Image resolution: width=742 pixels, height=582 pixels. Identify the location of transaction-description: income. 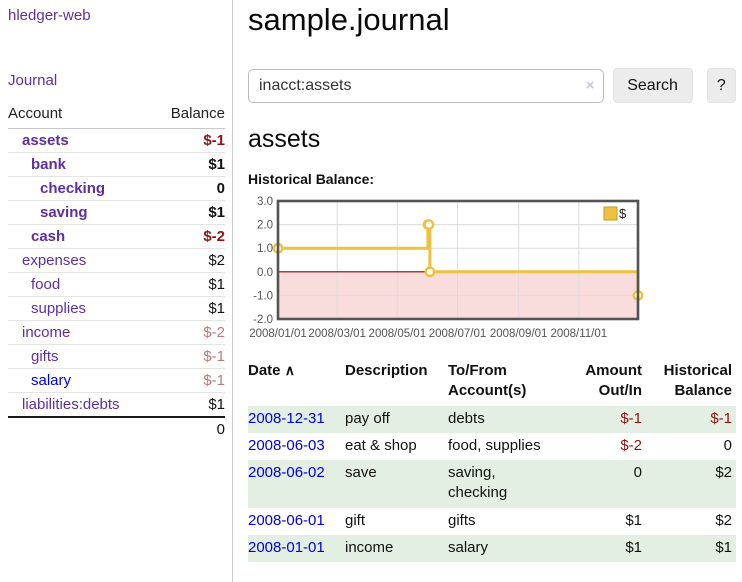
(369, 547).